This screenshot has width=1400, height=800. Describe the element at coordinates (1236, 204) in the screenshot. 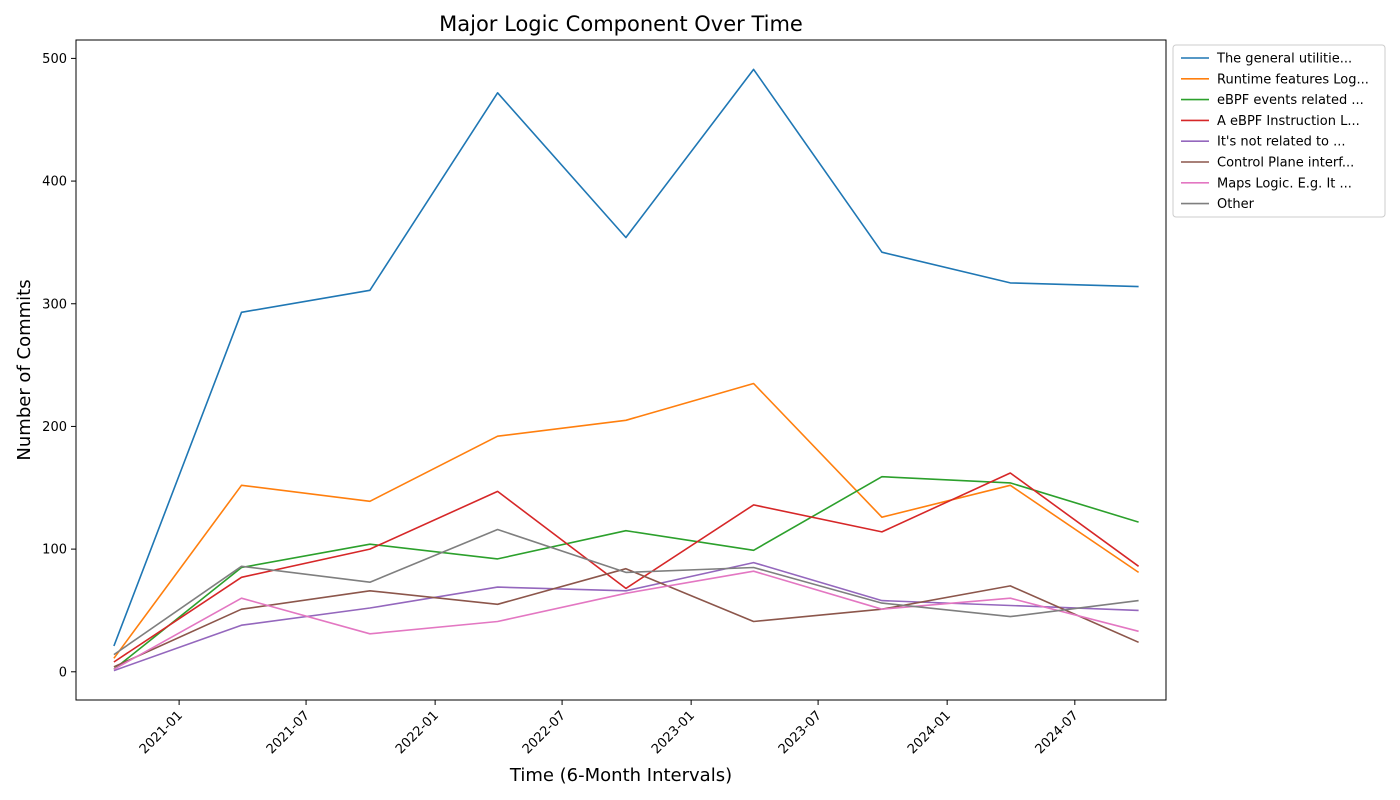

I see `legend-label: Other` at that location.